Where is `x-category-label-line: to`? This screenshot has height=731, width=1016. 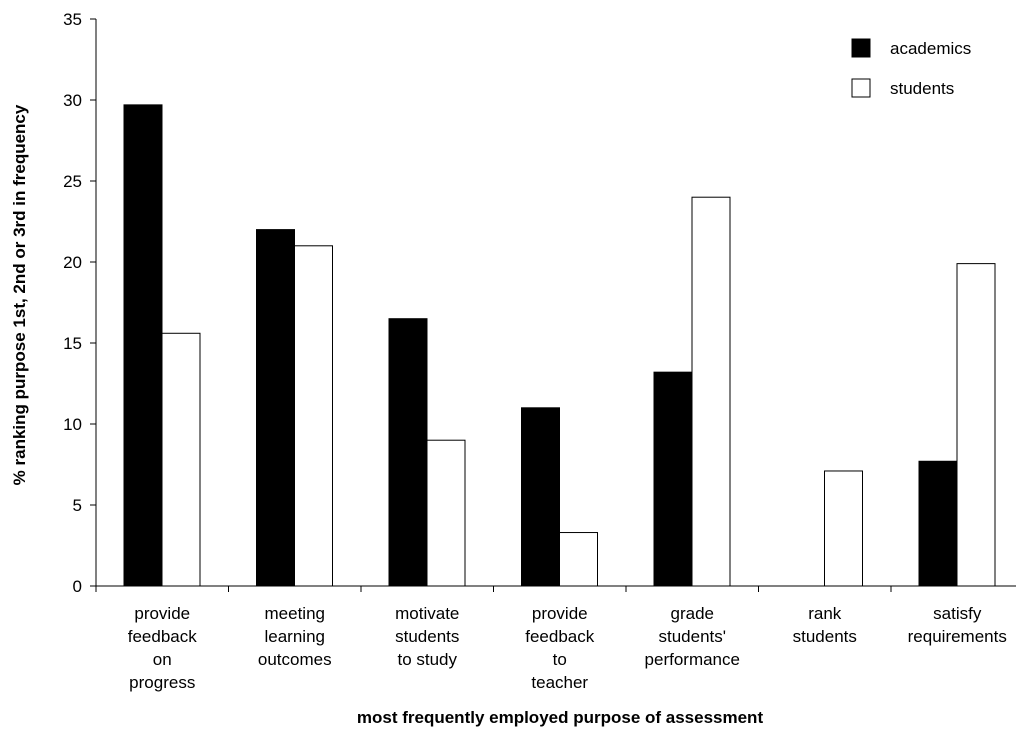 x-category-label-line: to is located at coordinates (560, 659).